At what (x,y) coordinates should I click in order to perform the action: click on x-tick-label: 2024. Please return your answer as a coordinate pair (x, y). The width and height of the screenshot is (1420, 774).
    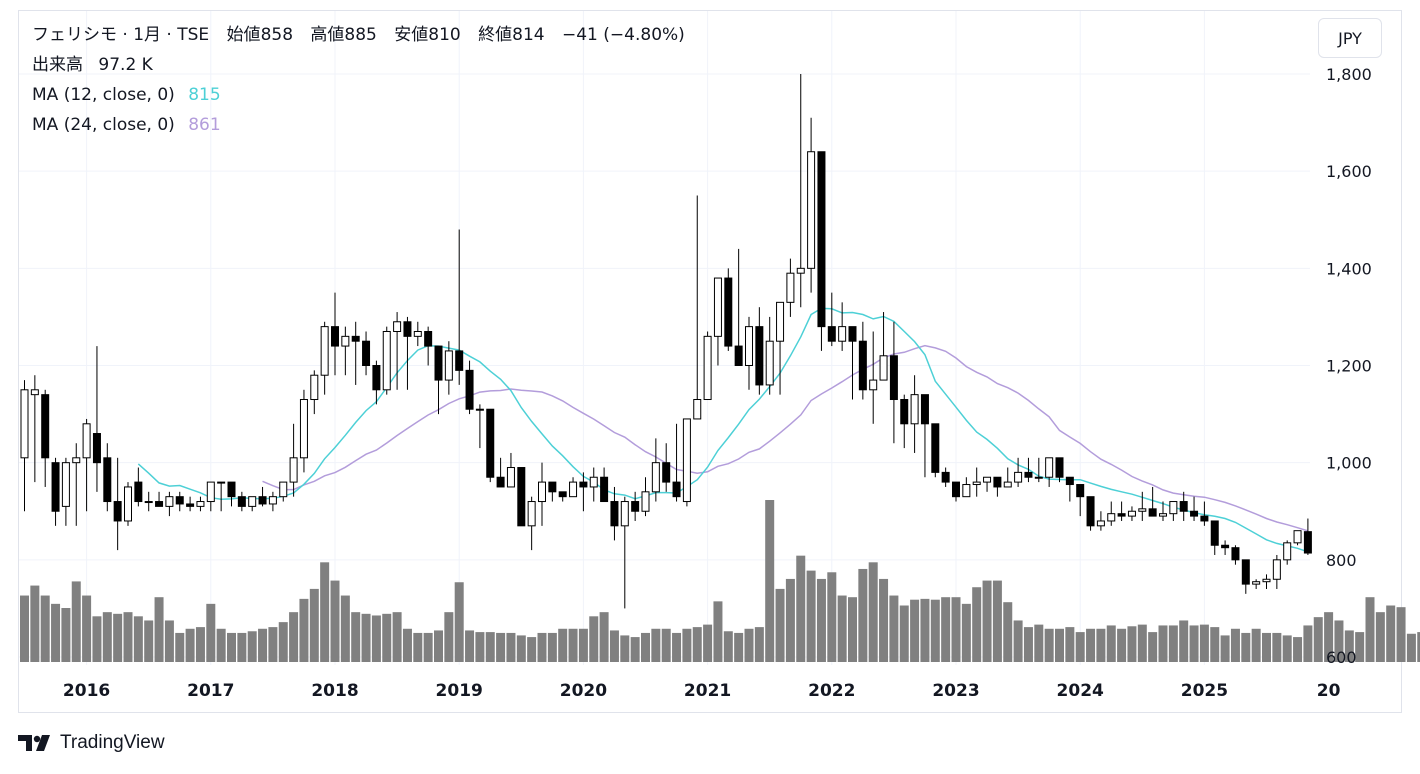
    Looking at the image, I should click on (1080, 691).